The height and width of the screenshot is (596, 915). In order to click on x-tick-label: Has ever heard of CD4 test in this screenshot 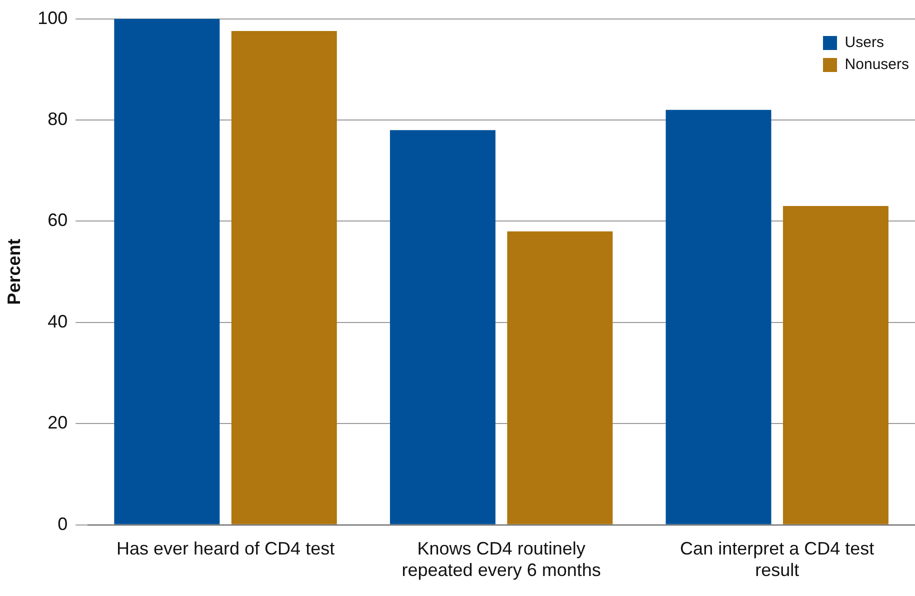, I will do `click(225, 548)`.